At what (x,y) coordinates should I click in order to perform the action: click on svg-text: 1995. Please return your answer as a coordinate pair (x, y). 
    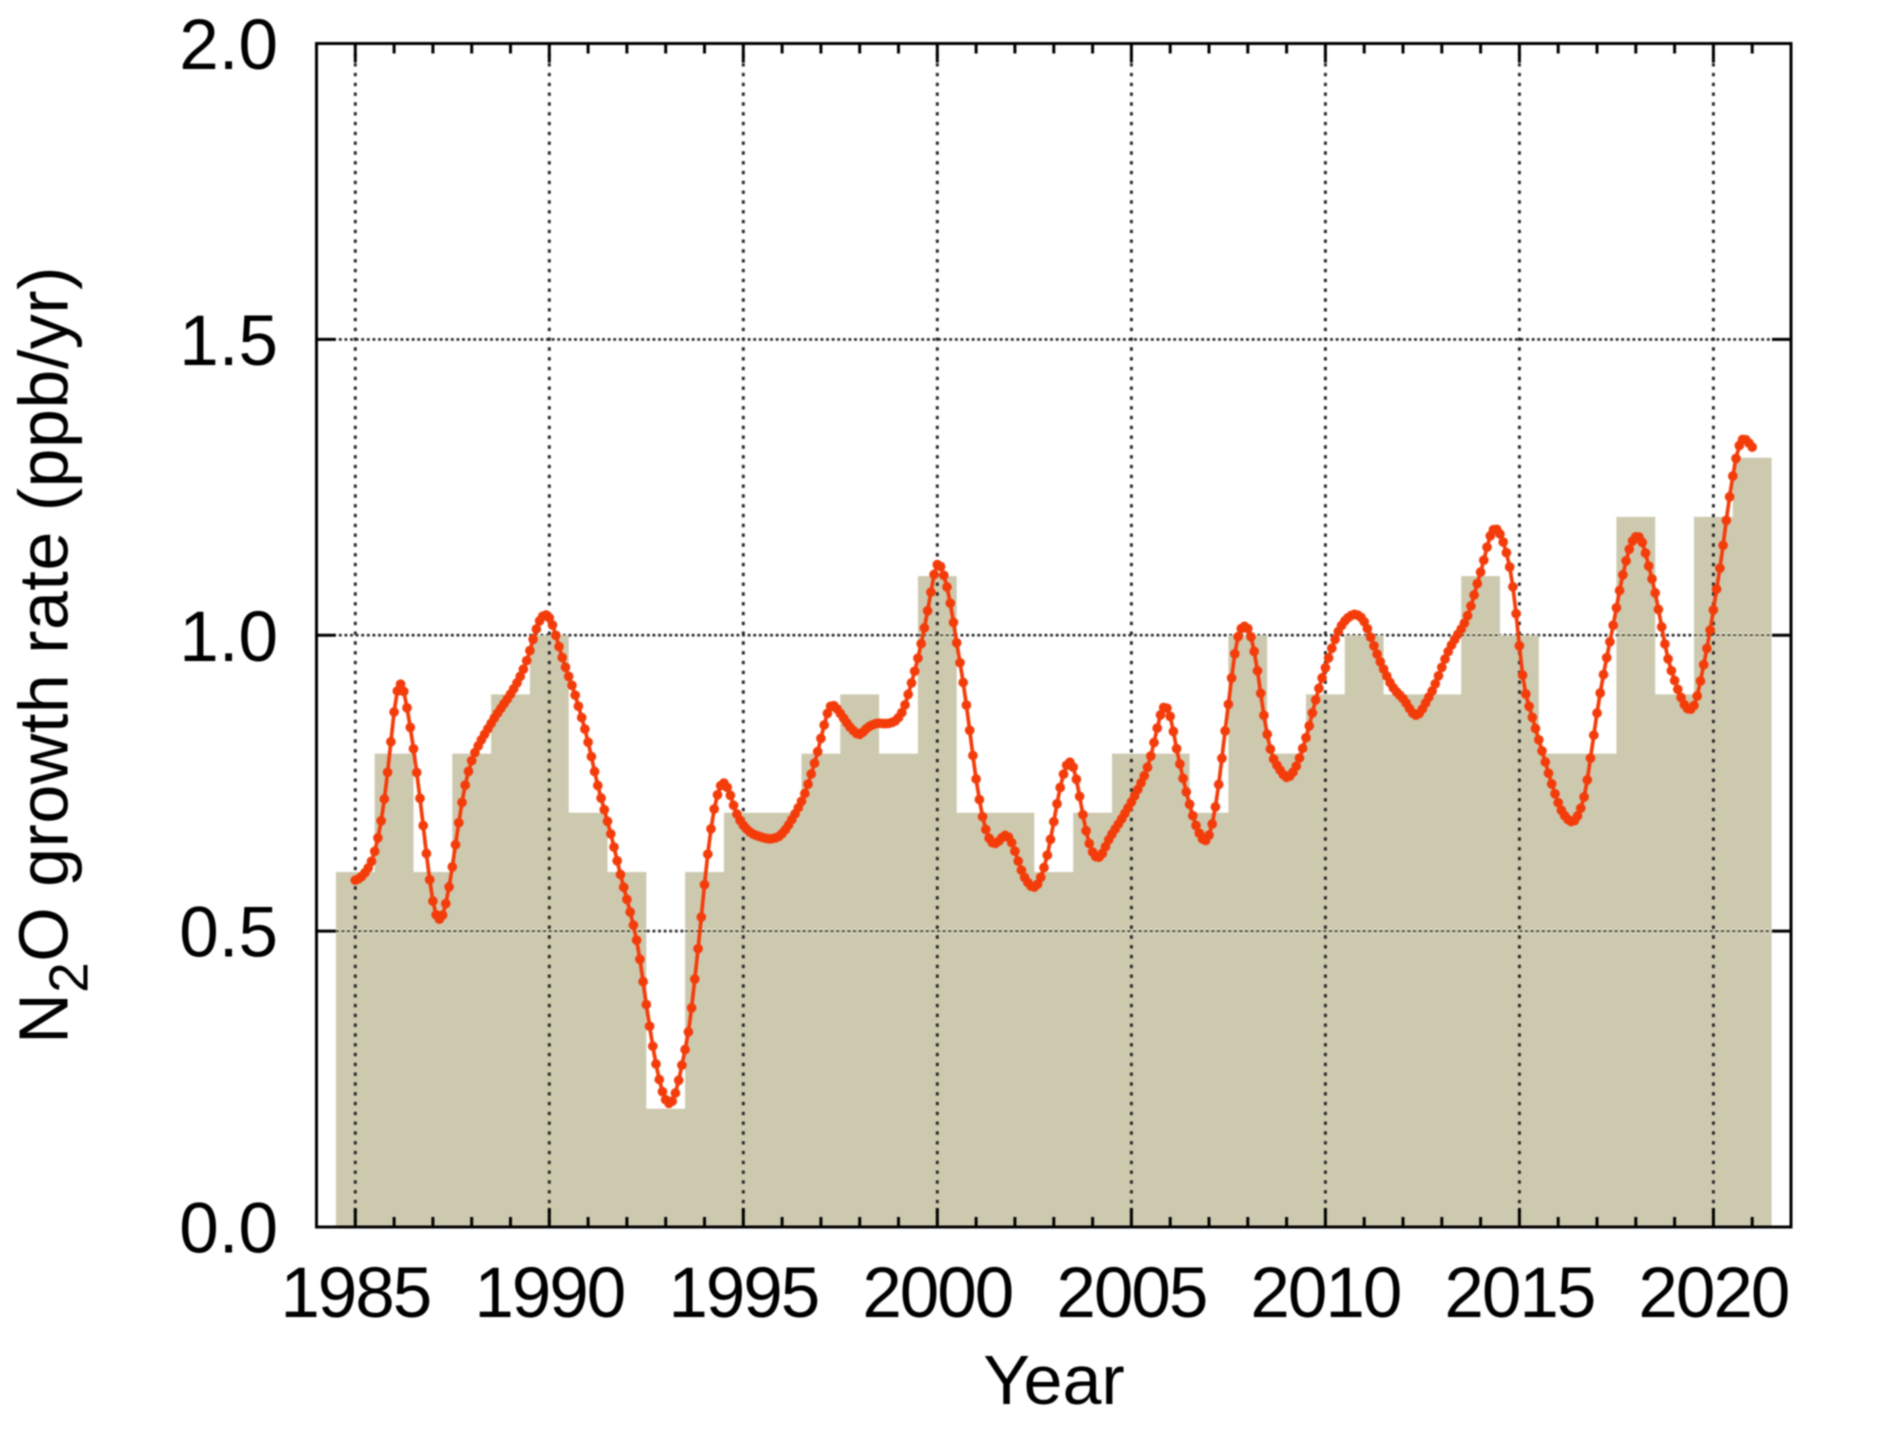
    Looking at the image, I should click on (743, 1293).